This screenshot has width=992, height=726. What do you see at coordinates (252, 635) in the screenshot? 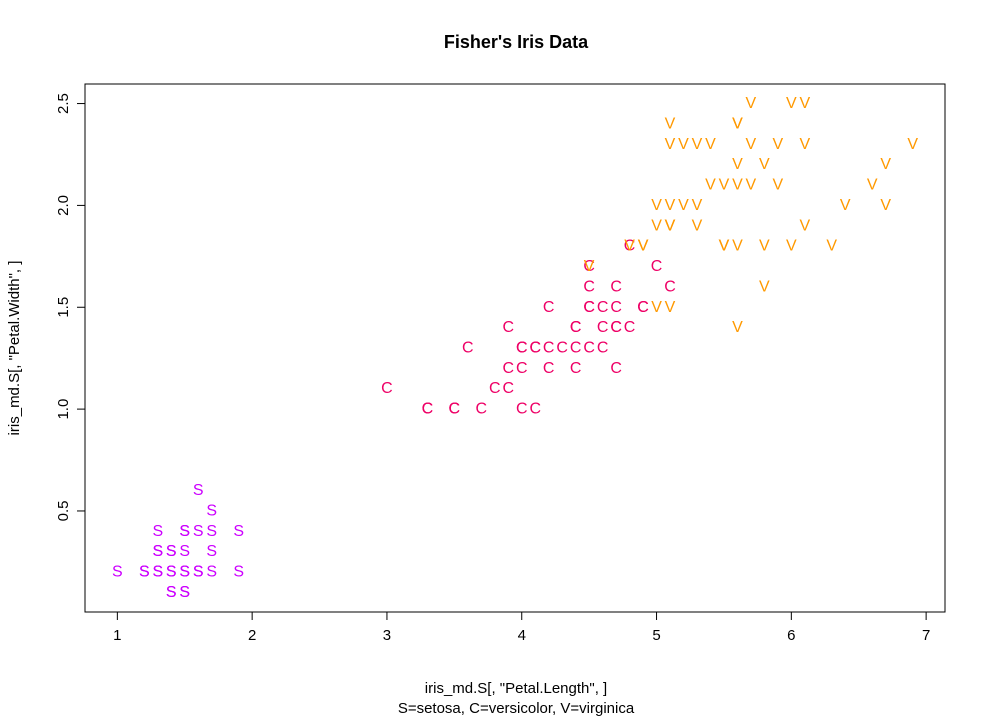
I see `x-tick-label: 2` at bounding box center [252, 635].